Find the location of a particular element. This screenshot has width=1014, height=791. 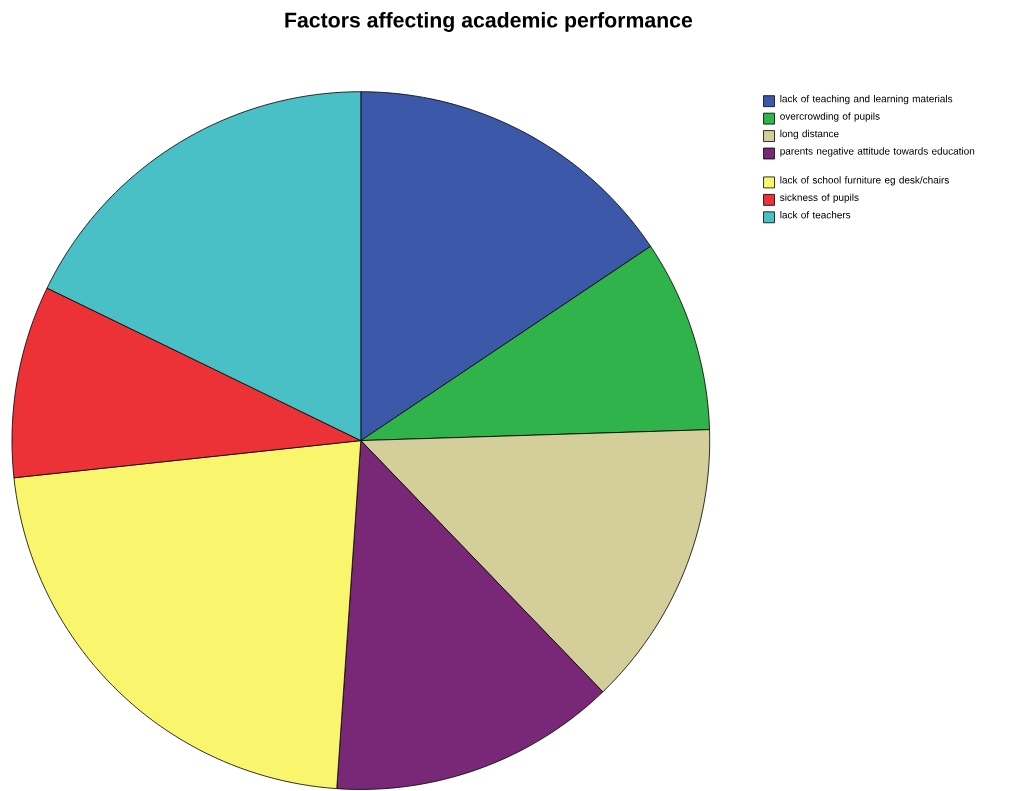

legend-label: lack of school furniture eg desk/chairs is located at coordinates (864, 181).